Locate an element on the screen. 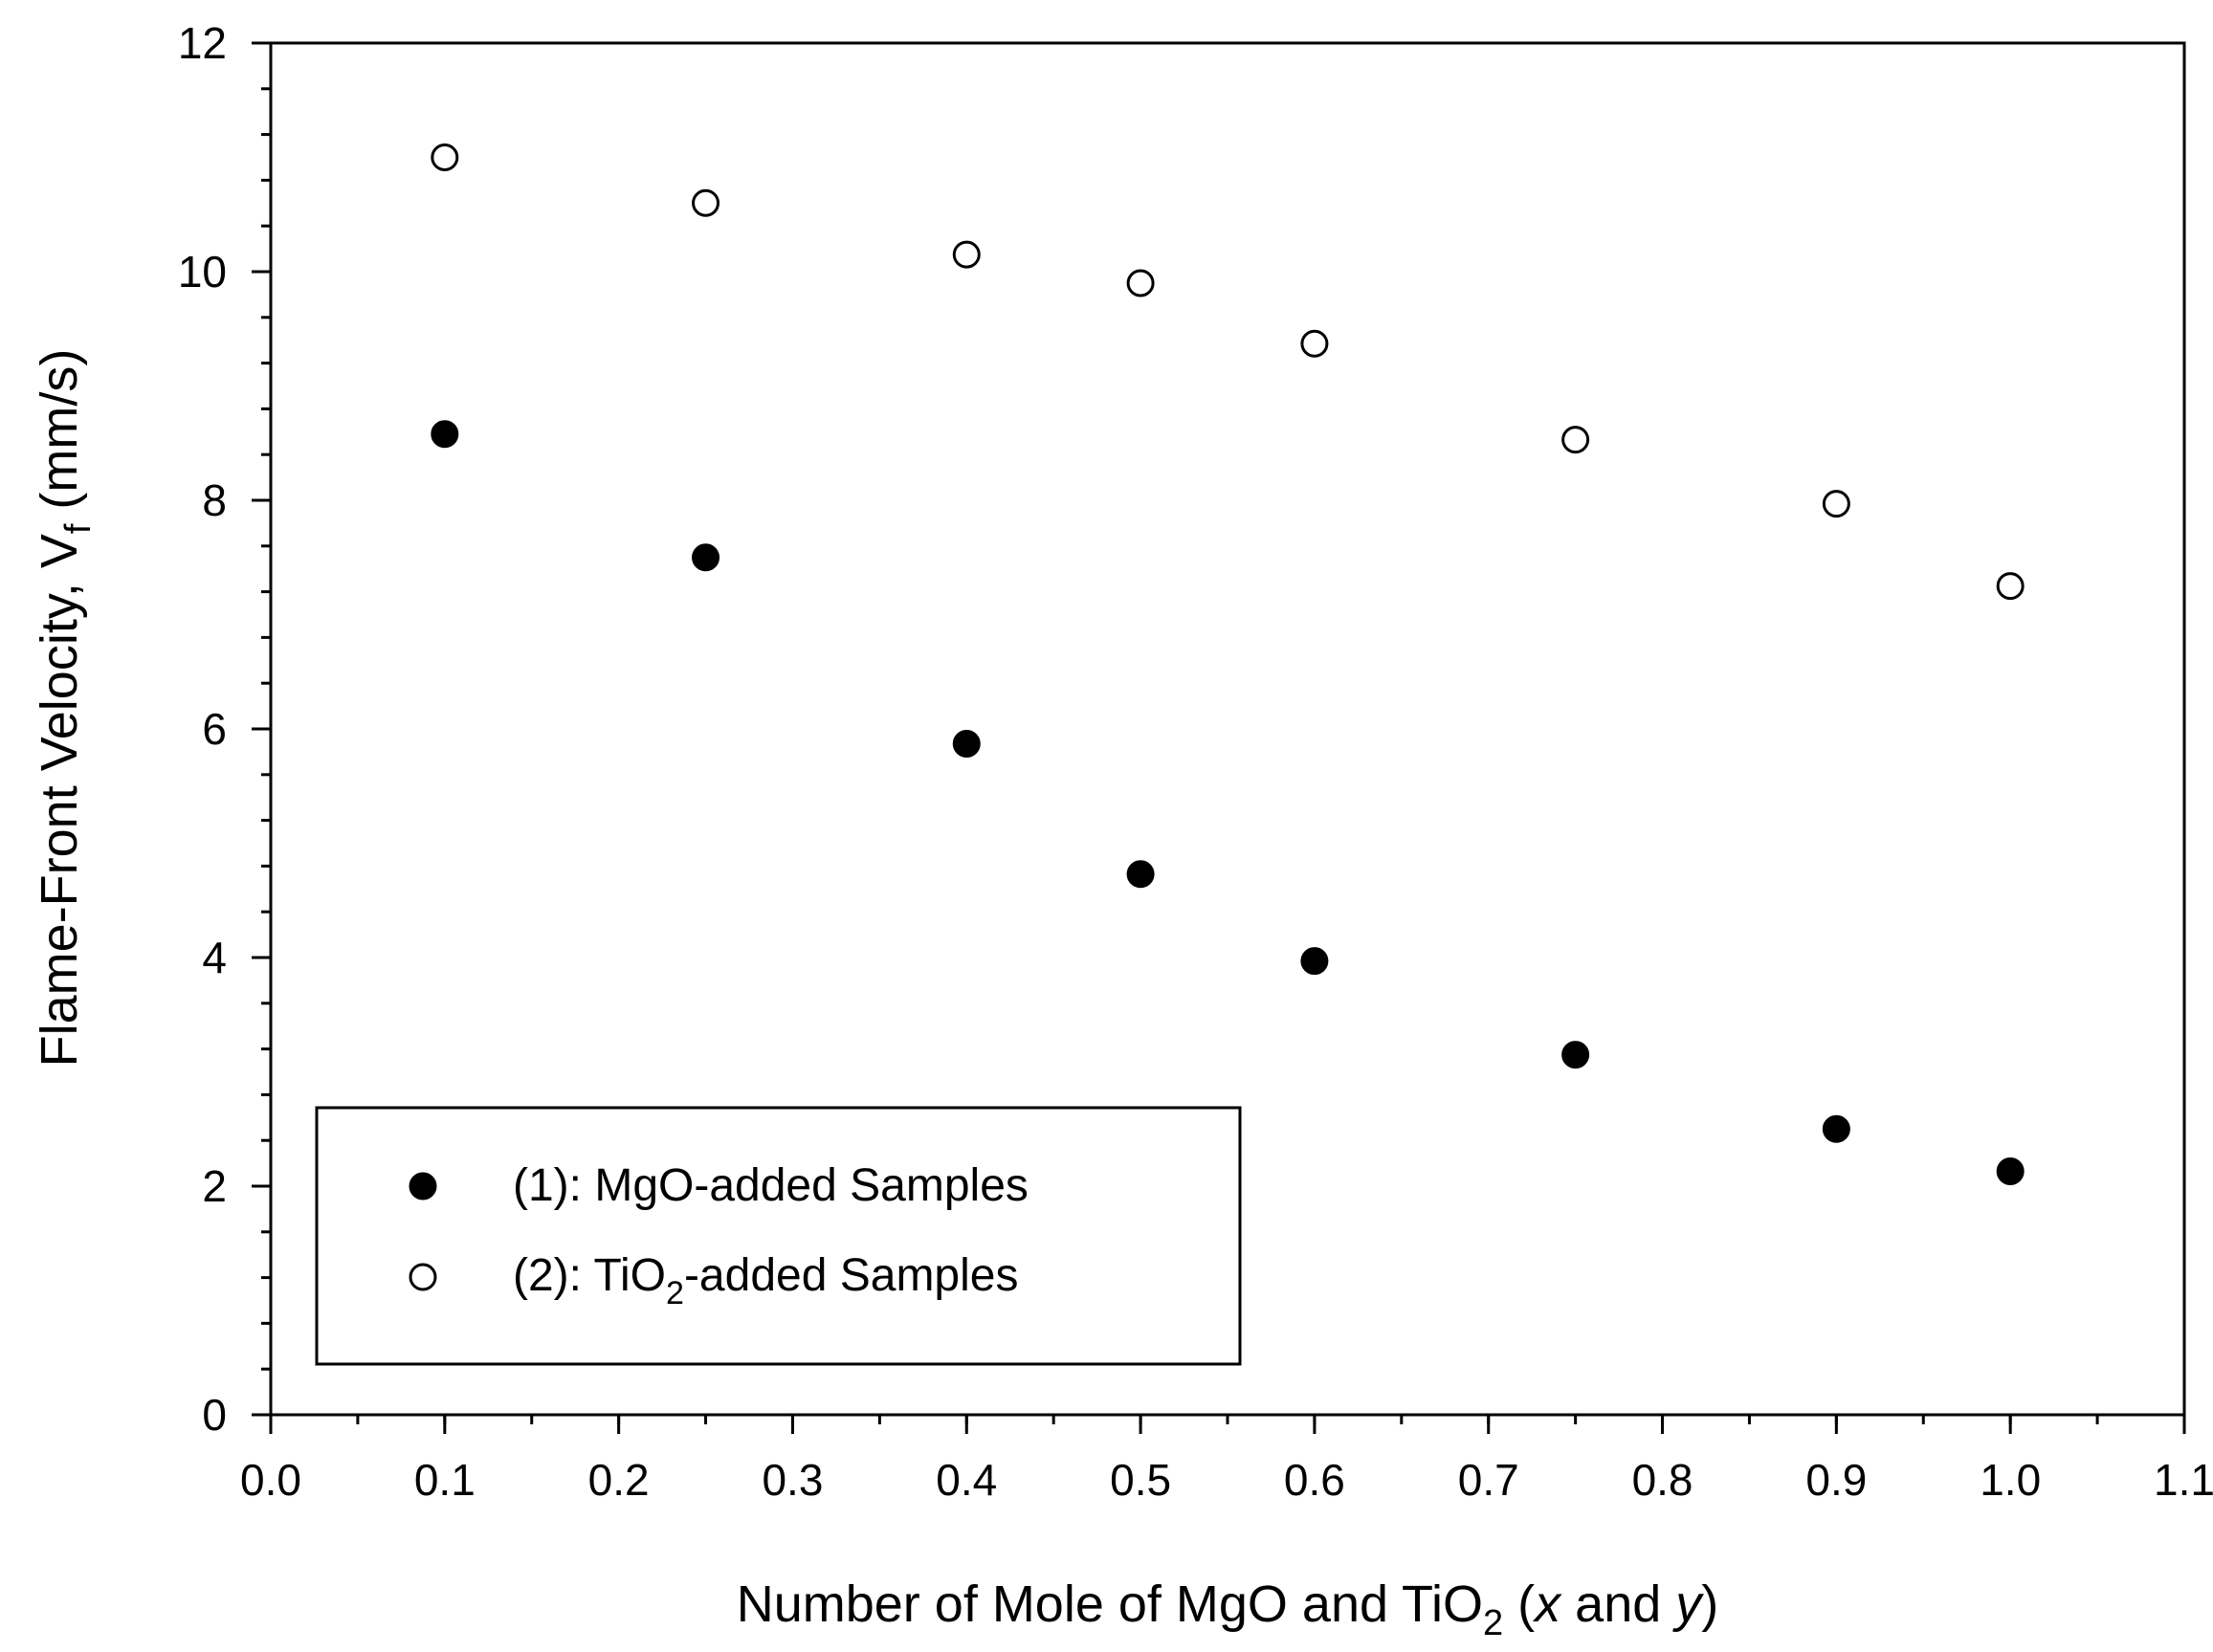  x-tick-label: 0.4 is located at coordinates (967, 1480).